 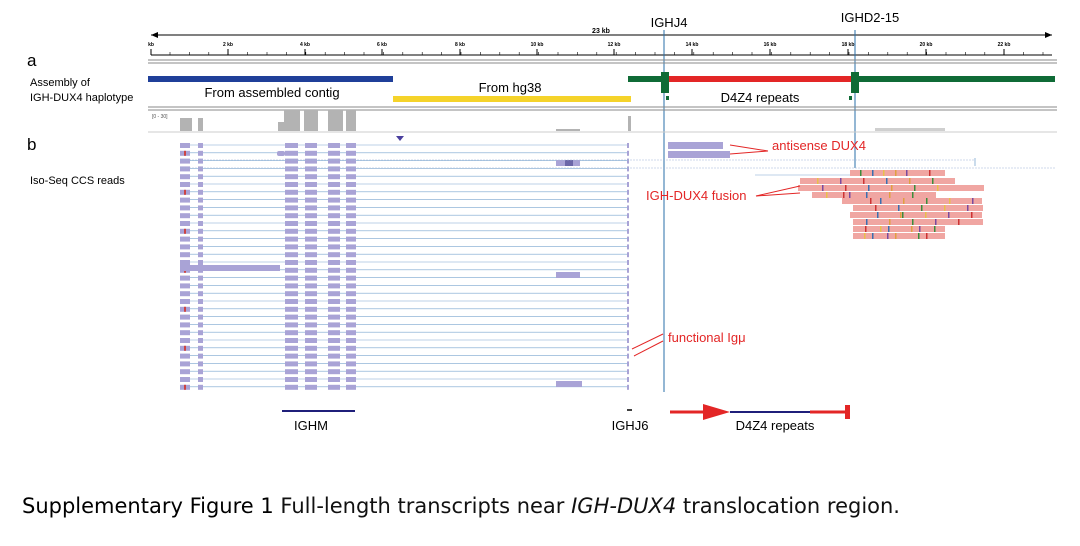 I want to click on hg38-label: From hg38, so click(x=510, y=87).